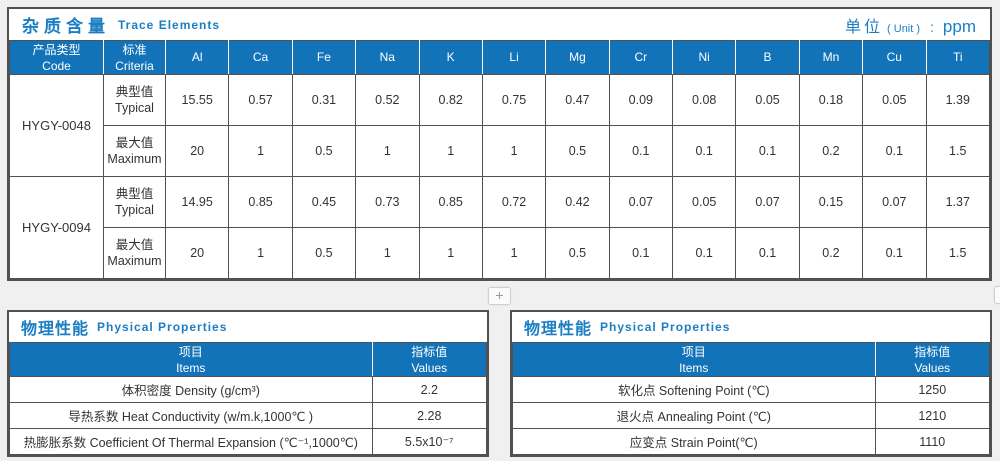 The image size is (1000, 461). Describe the element at coordinates (56, 125) in the screenshot. I see `product-code-cell: HYGY-0048` at that location.